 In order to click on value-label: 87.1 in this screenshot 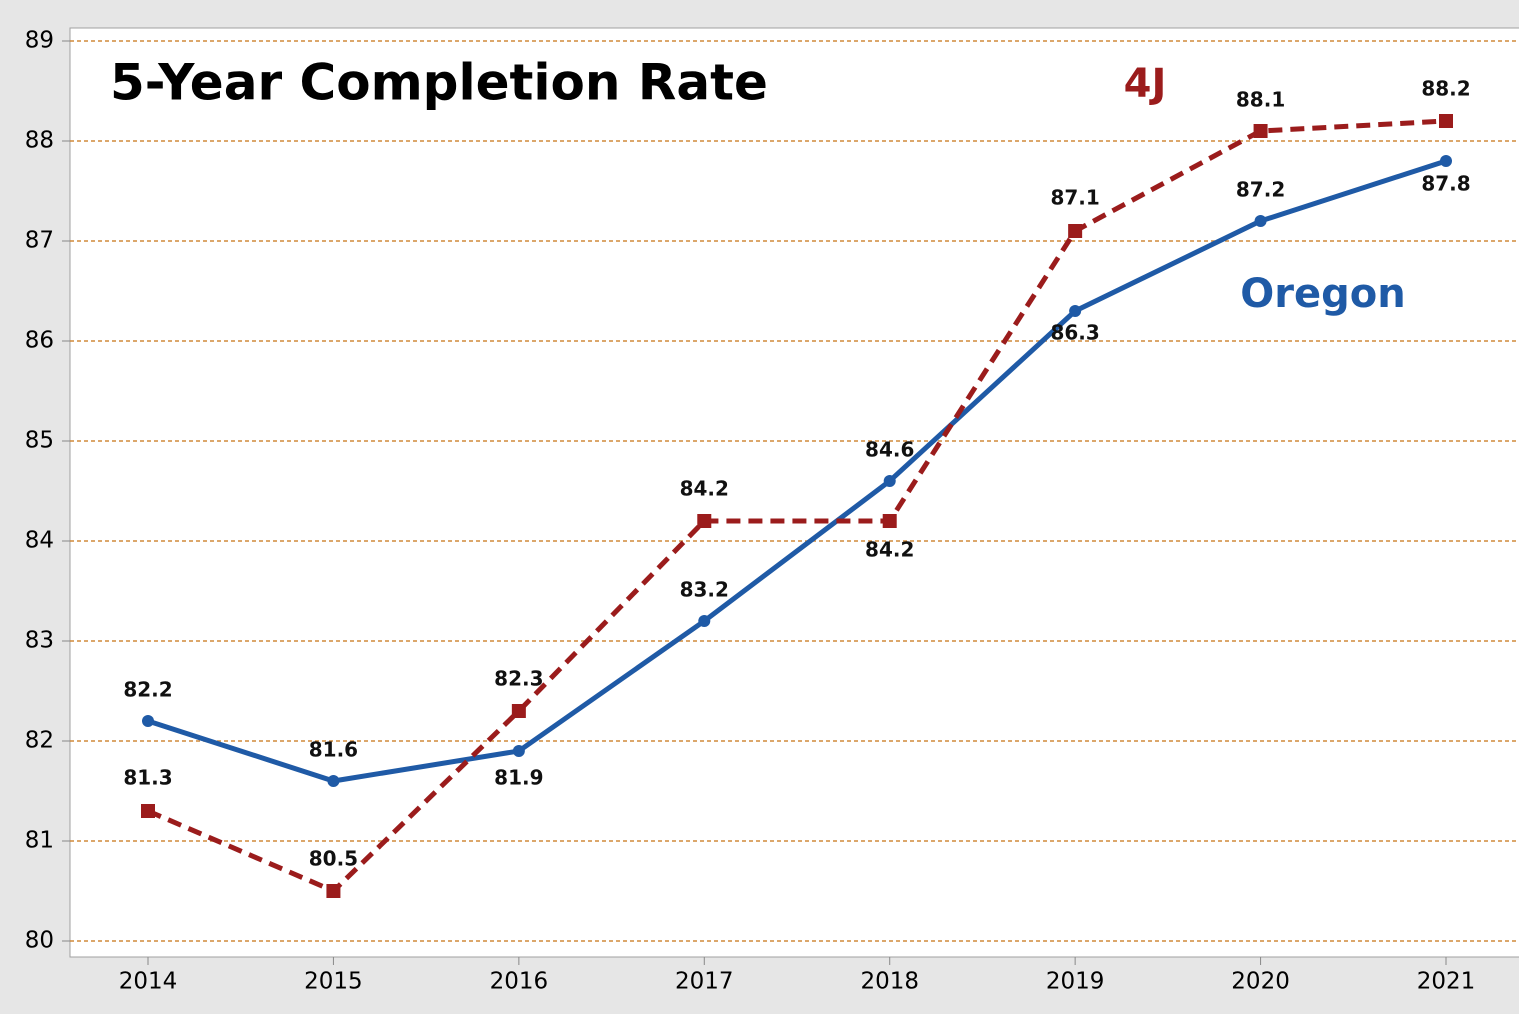, I will do `click(1074, 198)`.